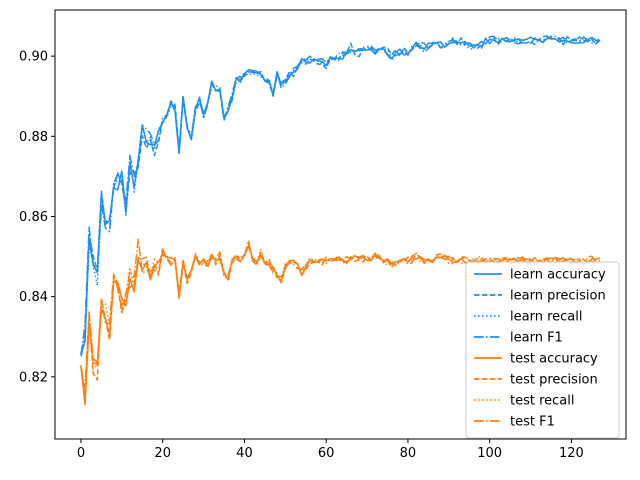 The width and height of the screenshot is (640, 480). Describe the element at coordinates (571, 453) in the screenshot. I see `x-tick-label: 120` at that location.